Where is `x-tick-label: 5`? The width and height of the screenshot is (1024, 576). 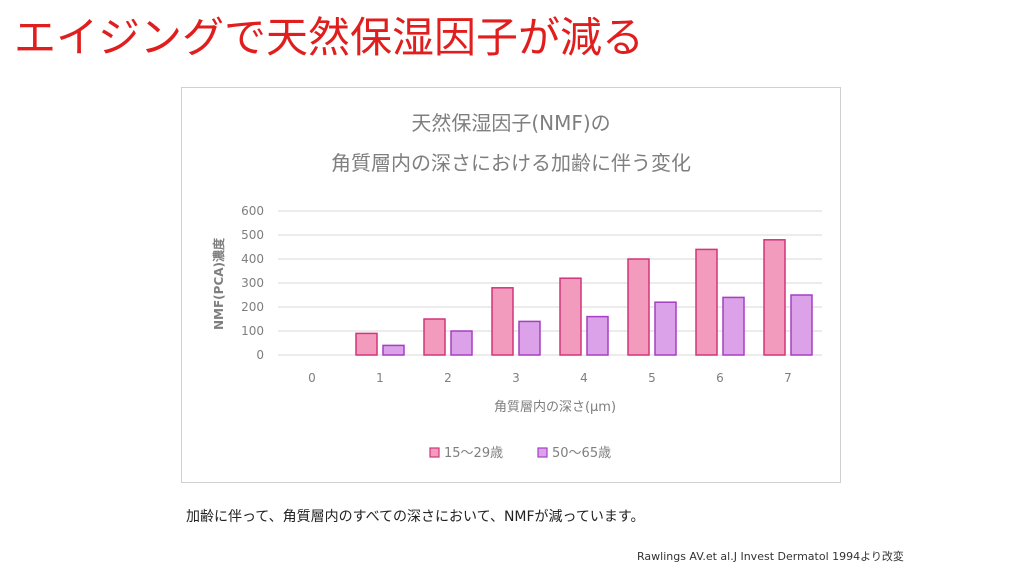
x-tick-label: 5 is located at coordinates (652, 378).